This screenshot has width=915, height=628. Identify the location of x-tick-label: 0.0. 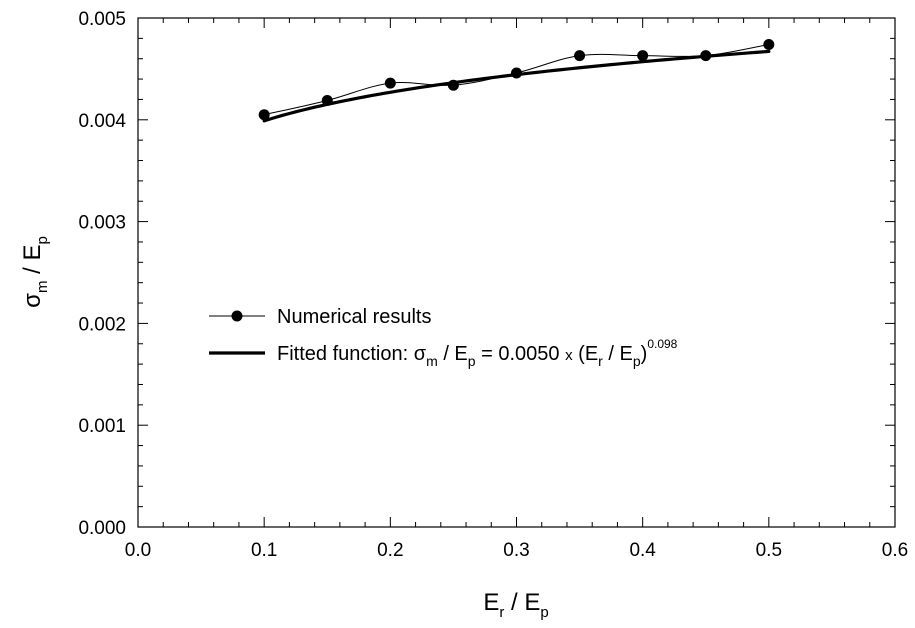
(138, 550).